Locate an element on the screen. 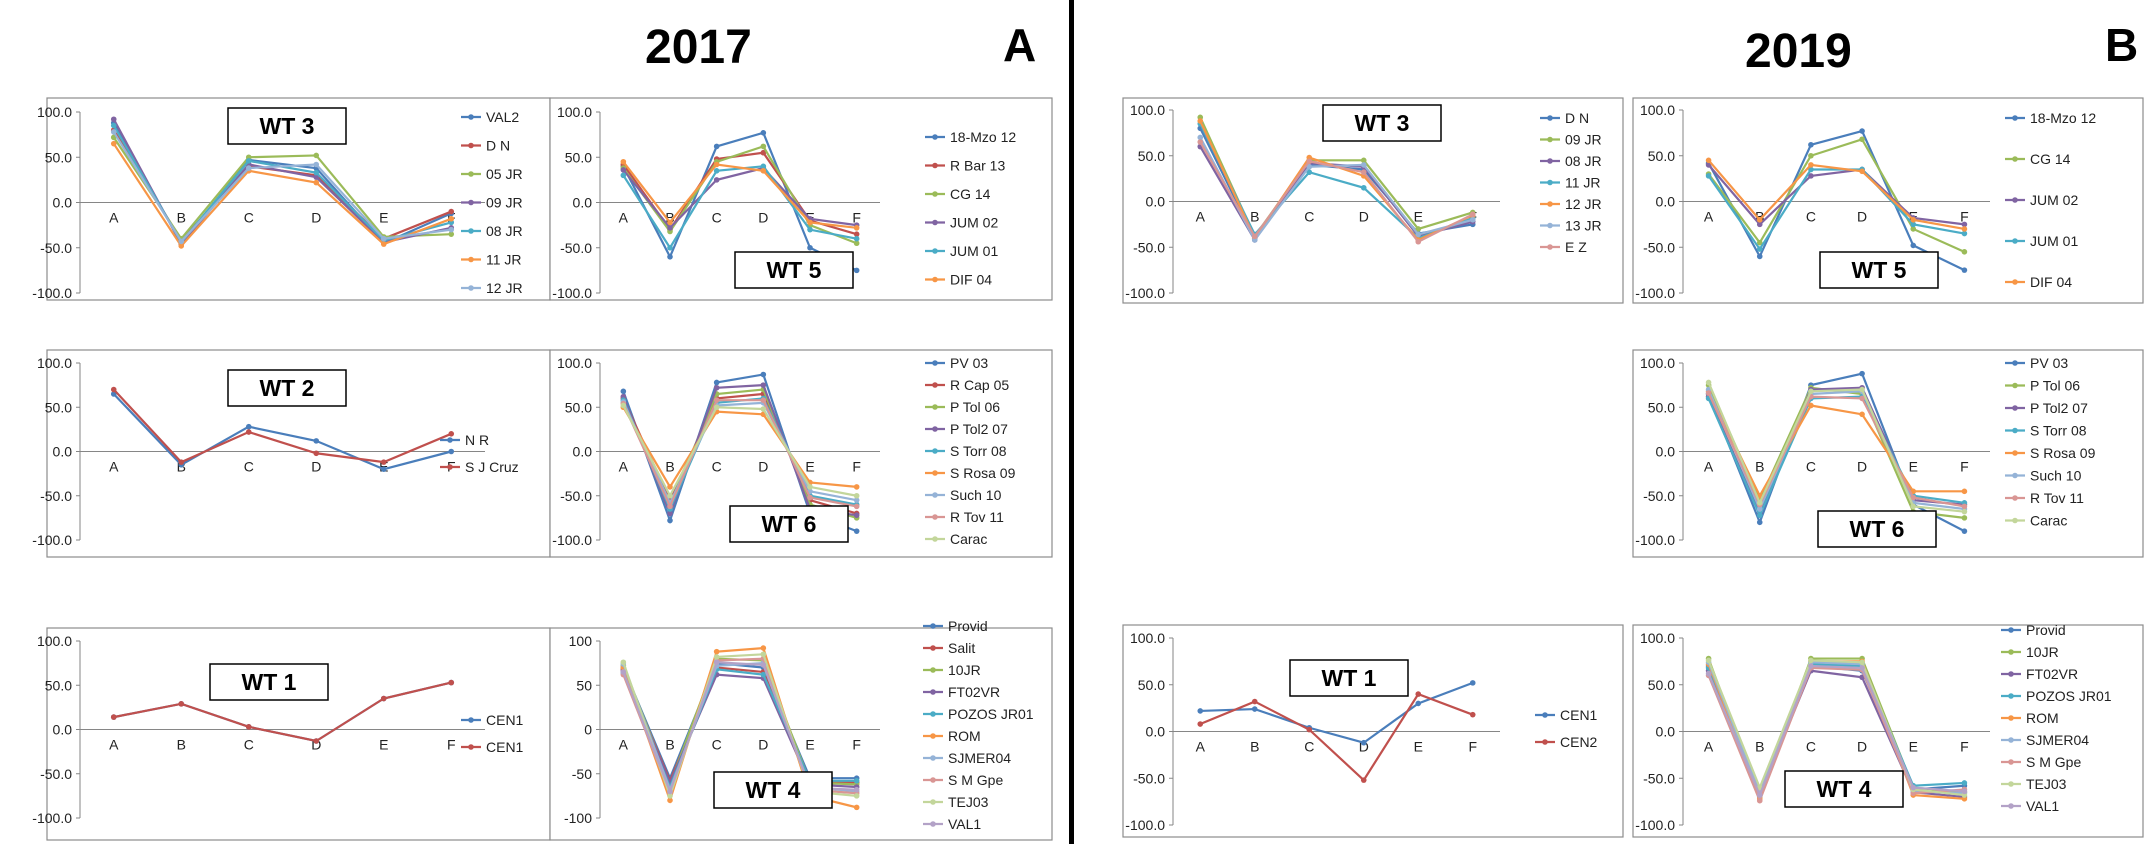 This screenshot has width=2155, height=844. b-wt6-y-tick-label: 50.0 is located at coordinates (1661, 407).